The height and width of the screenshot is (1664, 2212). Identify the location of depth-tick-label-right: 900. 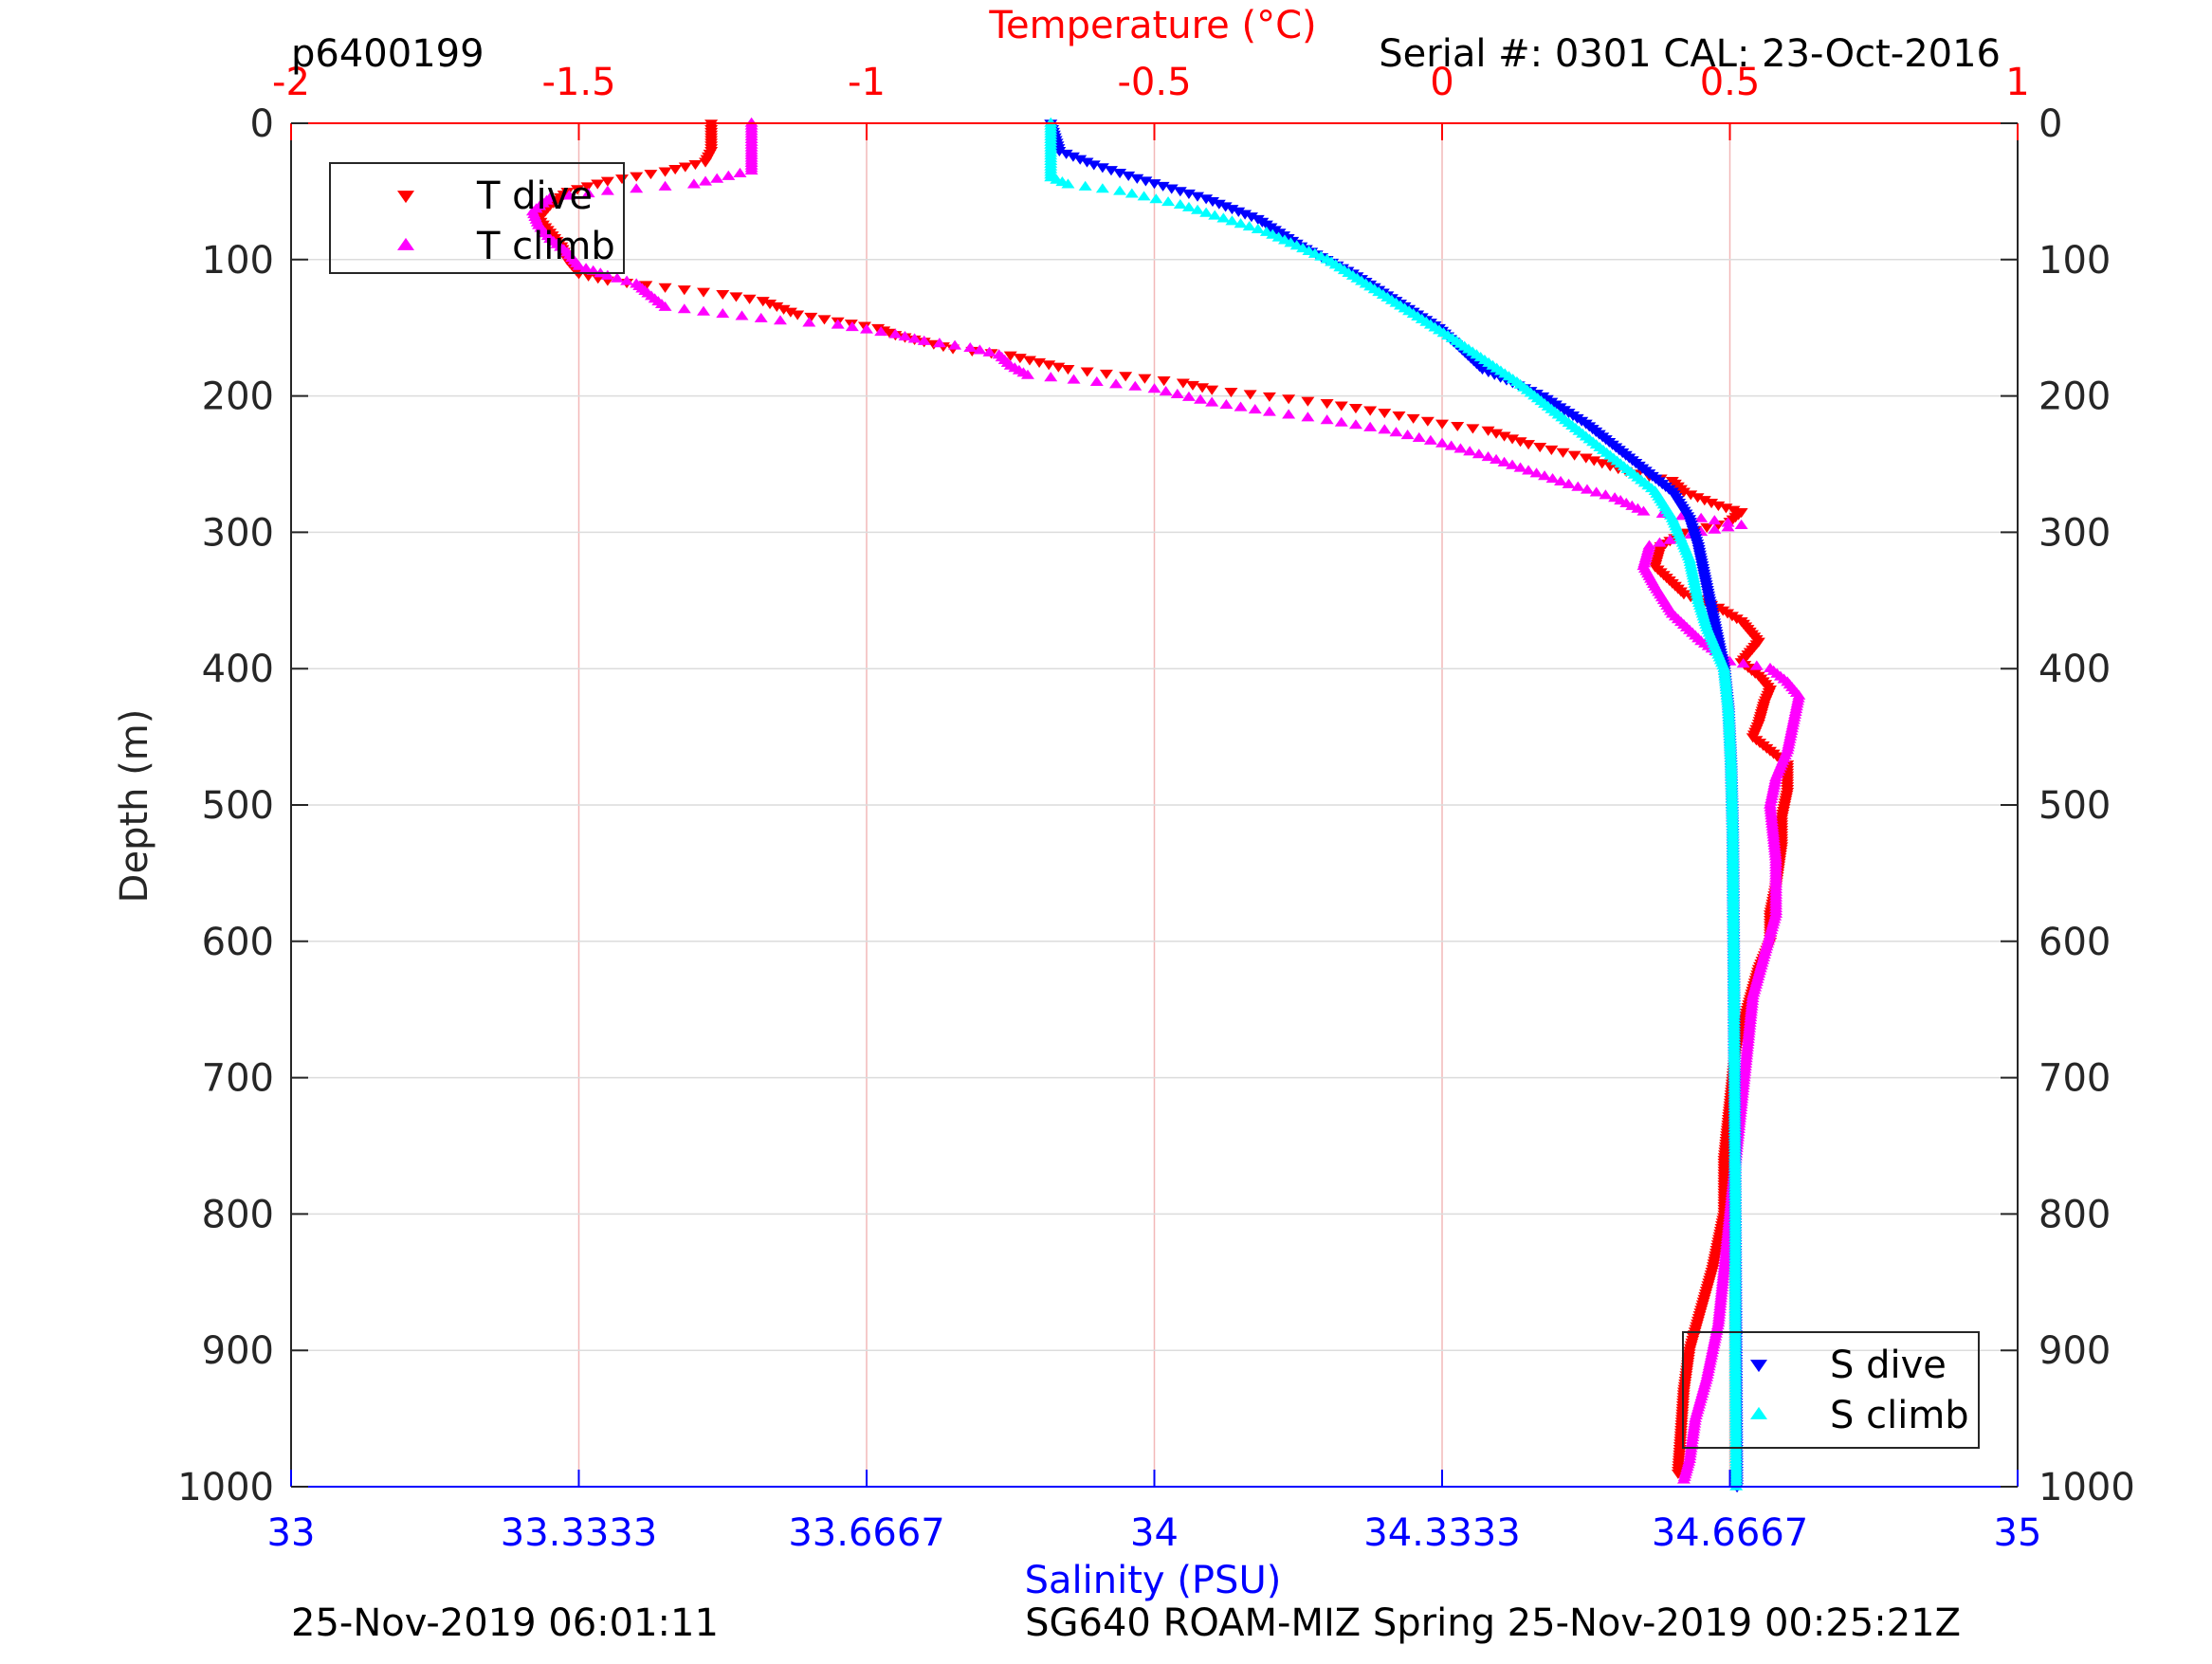
(2074, 1351).